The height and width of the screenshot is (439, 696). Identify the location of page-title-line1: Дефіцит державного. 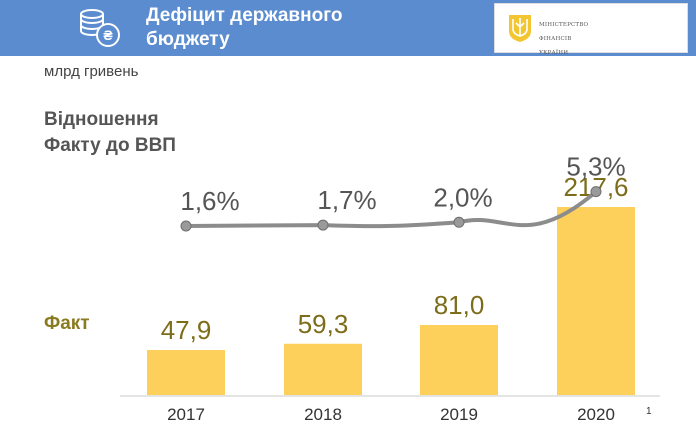
(244, 15).